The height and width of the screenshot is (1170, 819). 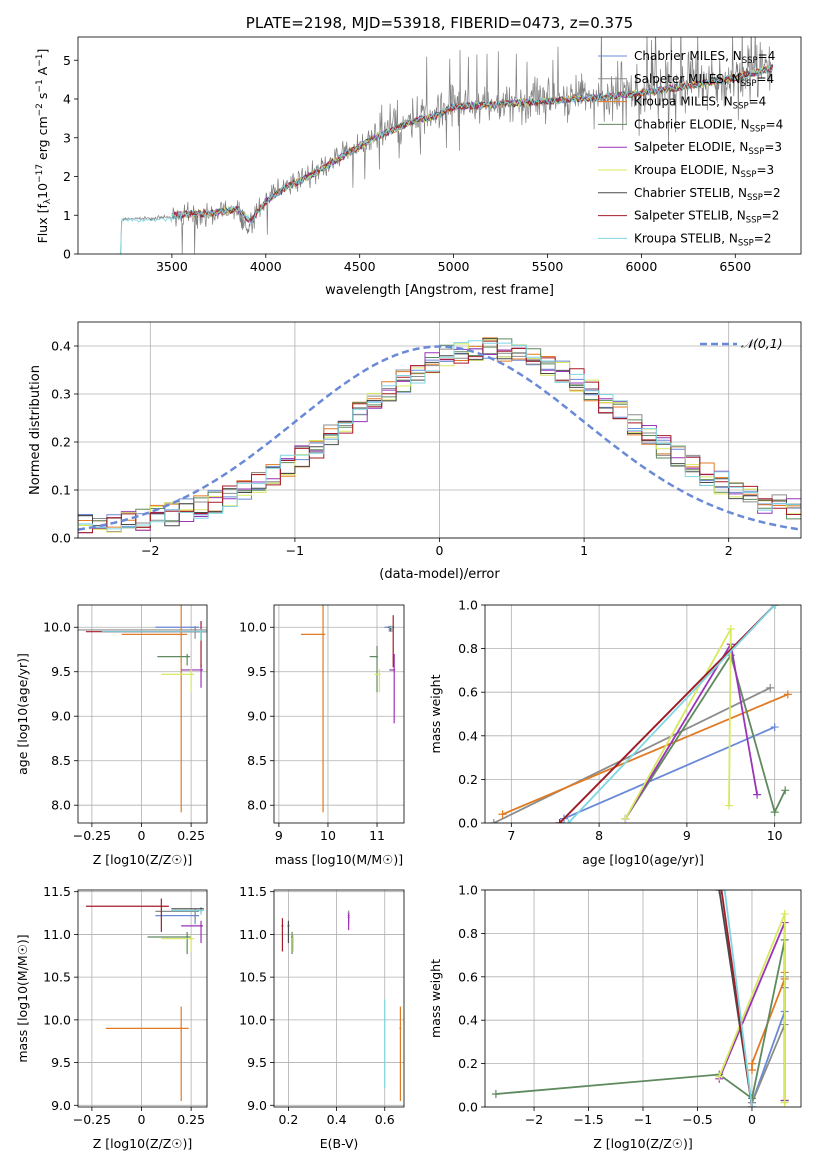 I want to click on legend-entry: Salpeter STELIB, NSSP=2, so click(x=706, y=217).